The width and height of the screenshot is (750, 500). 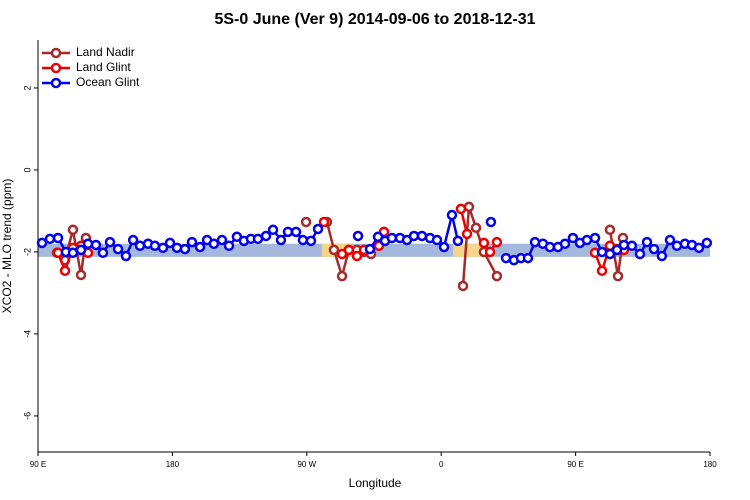 What do you see at coordinates (468, 250) in the screenshot?
I see `highlight` at bounding box center [468, 250].